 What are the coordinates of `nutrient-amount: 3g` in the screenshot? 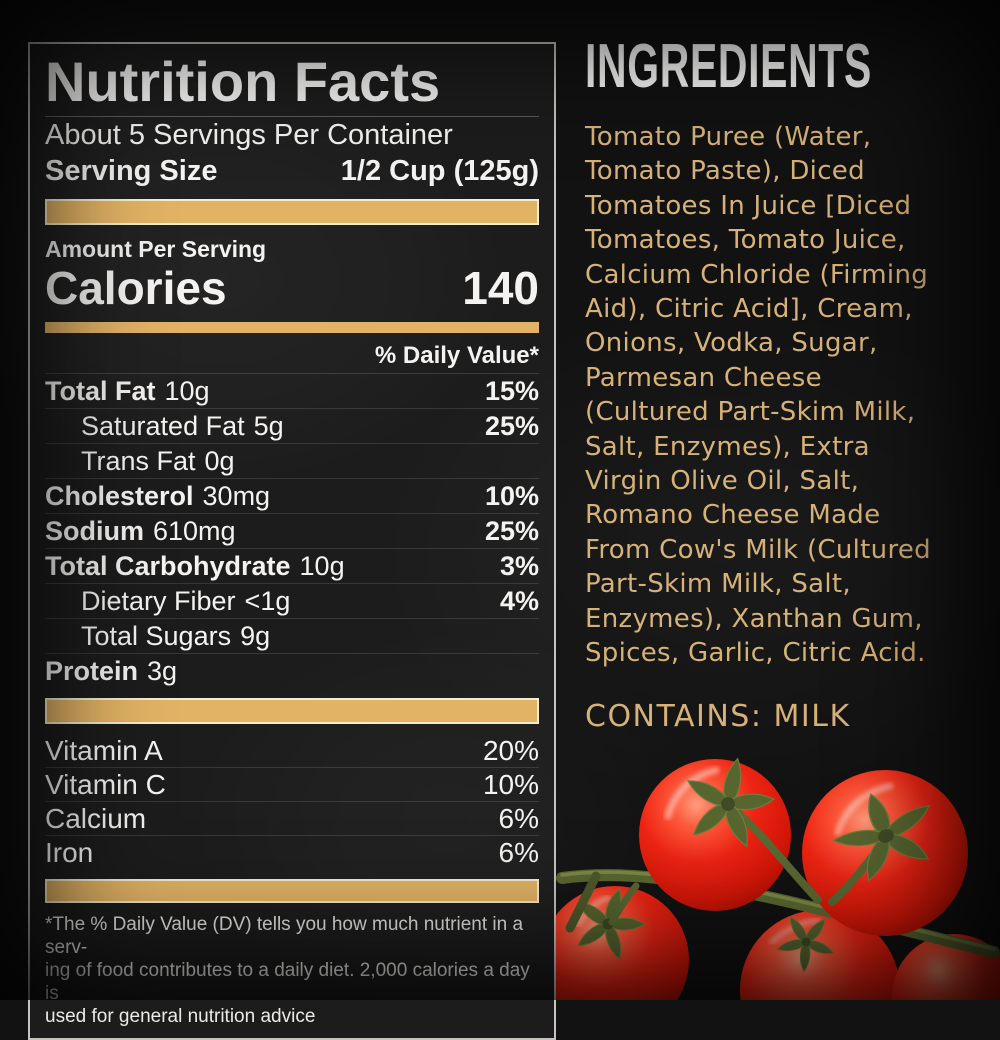 It's located at (162, 671).